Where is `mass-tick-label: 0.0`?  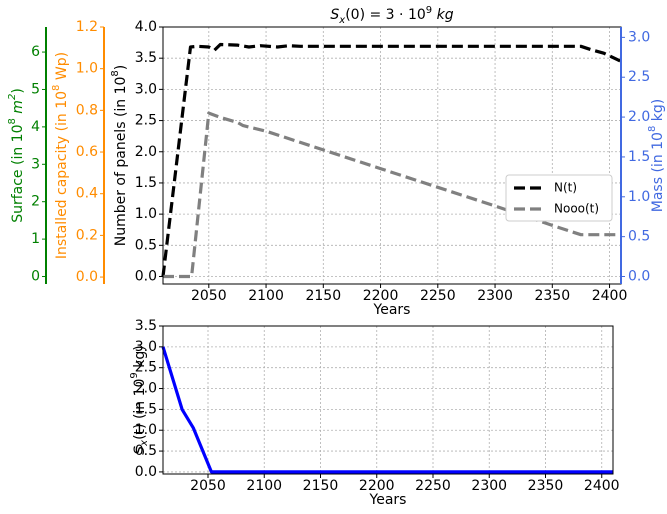 mass-tick-label: 0.0 is located at coordinates (639, 277).